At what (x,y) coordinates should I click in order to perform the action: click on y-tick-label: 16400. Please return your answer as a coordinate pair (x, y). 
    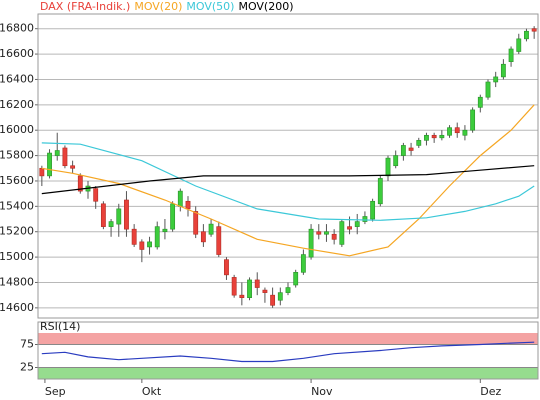
    Looking at the image, I should click on (17, 78).